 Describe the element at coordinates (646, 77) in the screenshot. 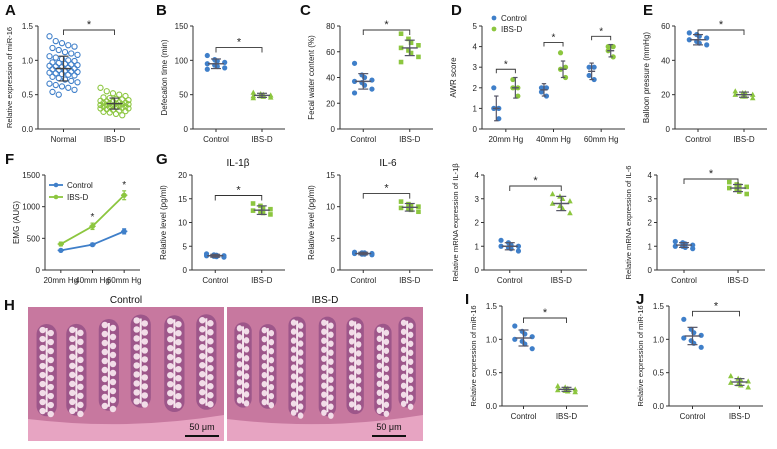

I see `y-axis-label: Balloon pressure (mmHg)` at that location.